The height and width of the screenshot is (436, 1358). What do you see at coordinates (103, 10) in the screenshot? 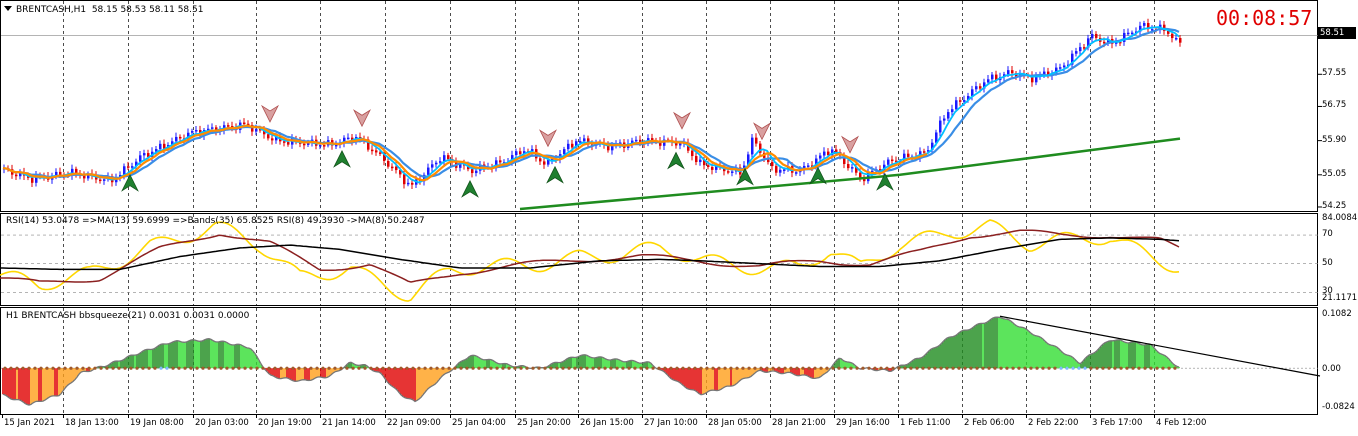
I see `symbol-header: BRENTCASH,H1 58.15 58.53 58.11 58.51` at bounding box center [103, 10].